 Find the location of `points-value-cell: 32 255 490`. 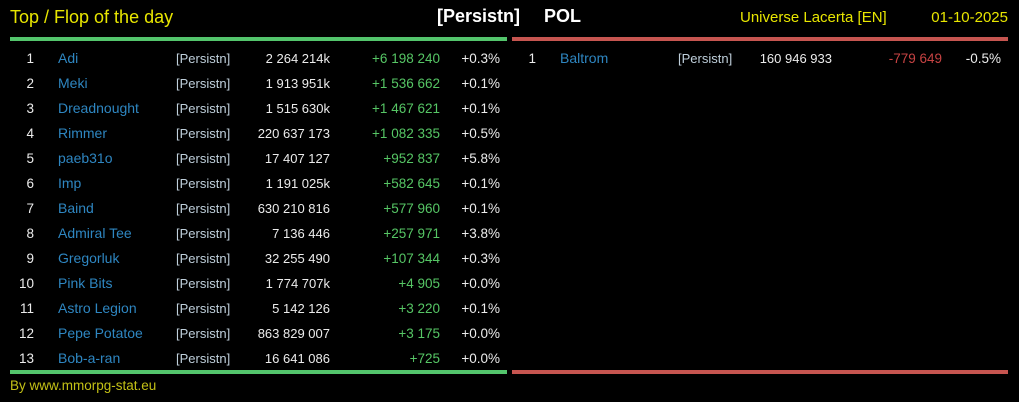

points-value-cell: 32 255 490 is located at coordinates (297, 258).